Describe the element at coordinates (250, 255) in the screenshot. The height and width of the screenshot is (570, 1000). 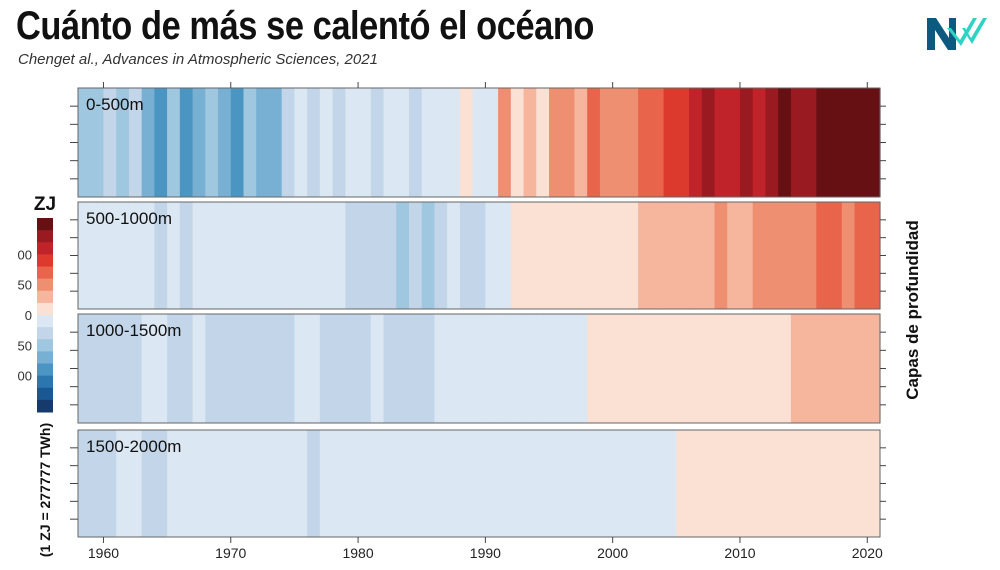
I see `stripe-1971` at that location.